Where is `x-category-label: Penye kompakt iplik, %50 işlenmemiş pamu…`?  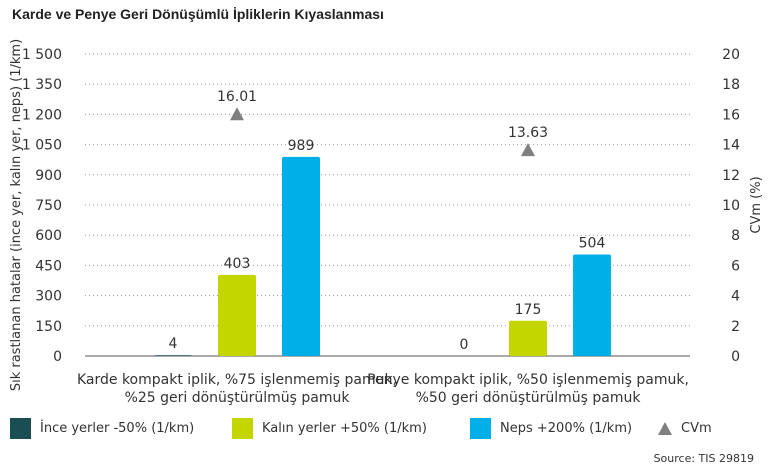
x-category-label: Penye kompakt iplik, %50 işlenmemiş pamu… is located at coordinates (528, 380).